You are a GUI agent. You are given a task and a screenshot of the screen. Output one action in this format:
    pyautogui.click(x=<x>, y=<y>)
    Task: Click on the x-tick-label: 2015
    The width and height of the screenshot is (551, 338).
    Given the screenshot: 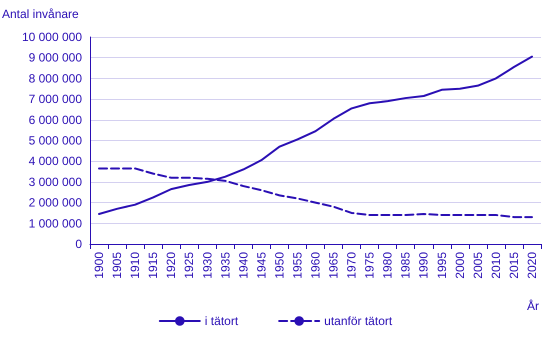 What is the action you would take?
    pyautogui.click(x=513, y=265)
    